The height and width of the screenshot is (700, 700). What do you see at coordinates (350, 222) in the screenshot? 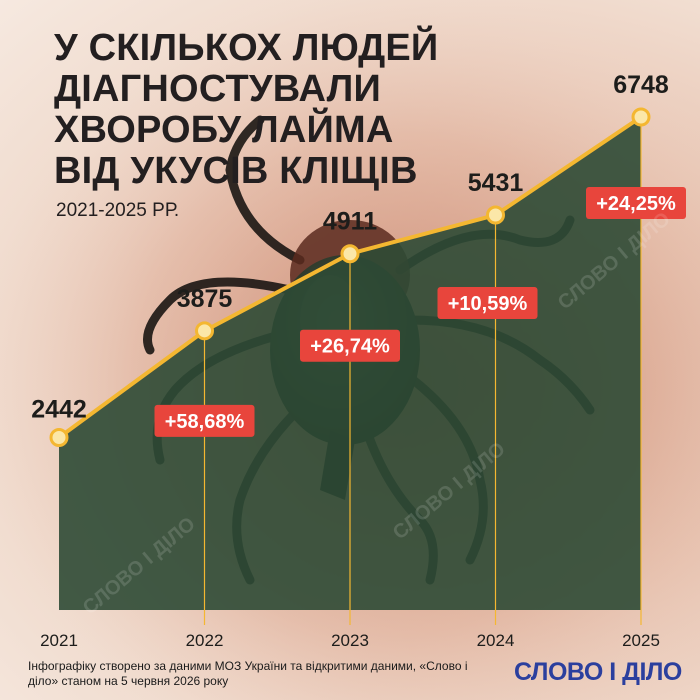
I see `value-label: 4911` at bounding box center [350, 222].